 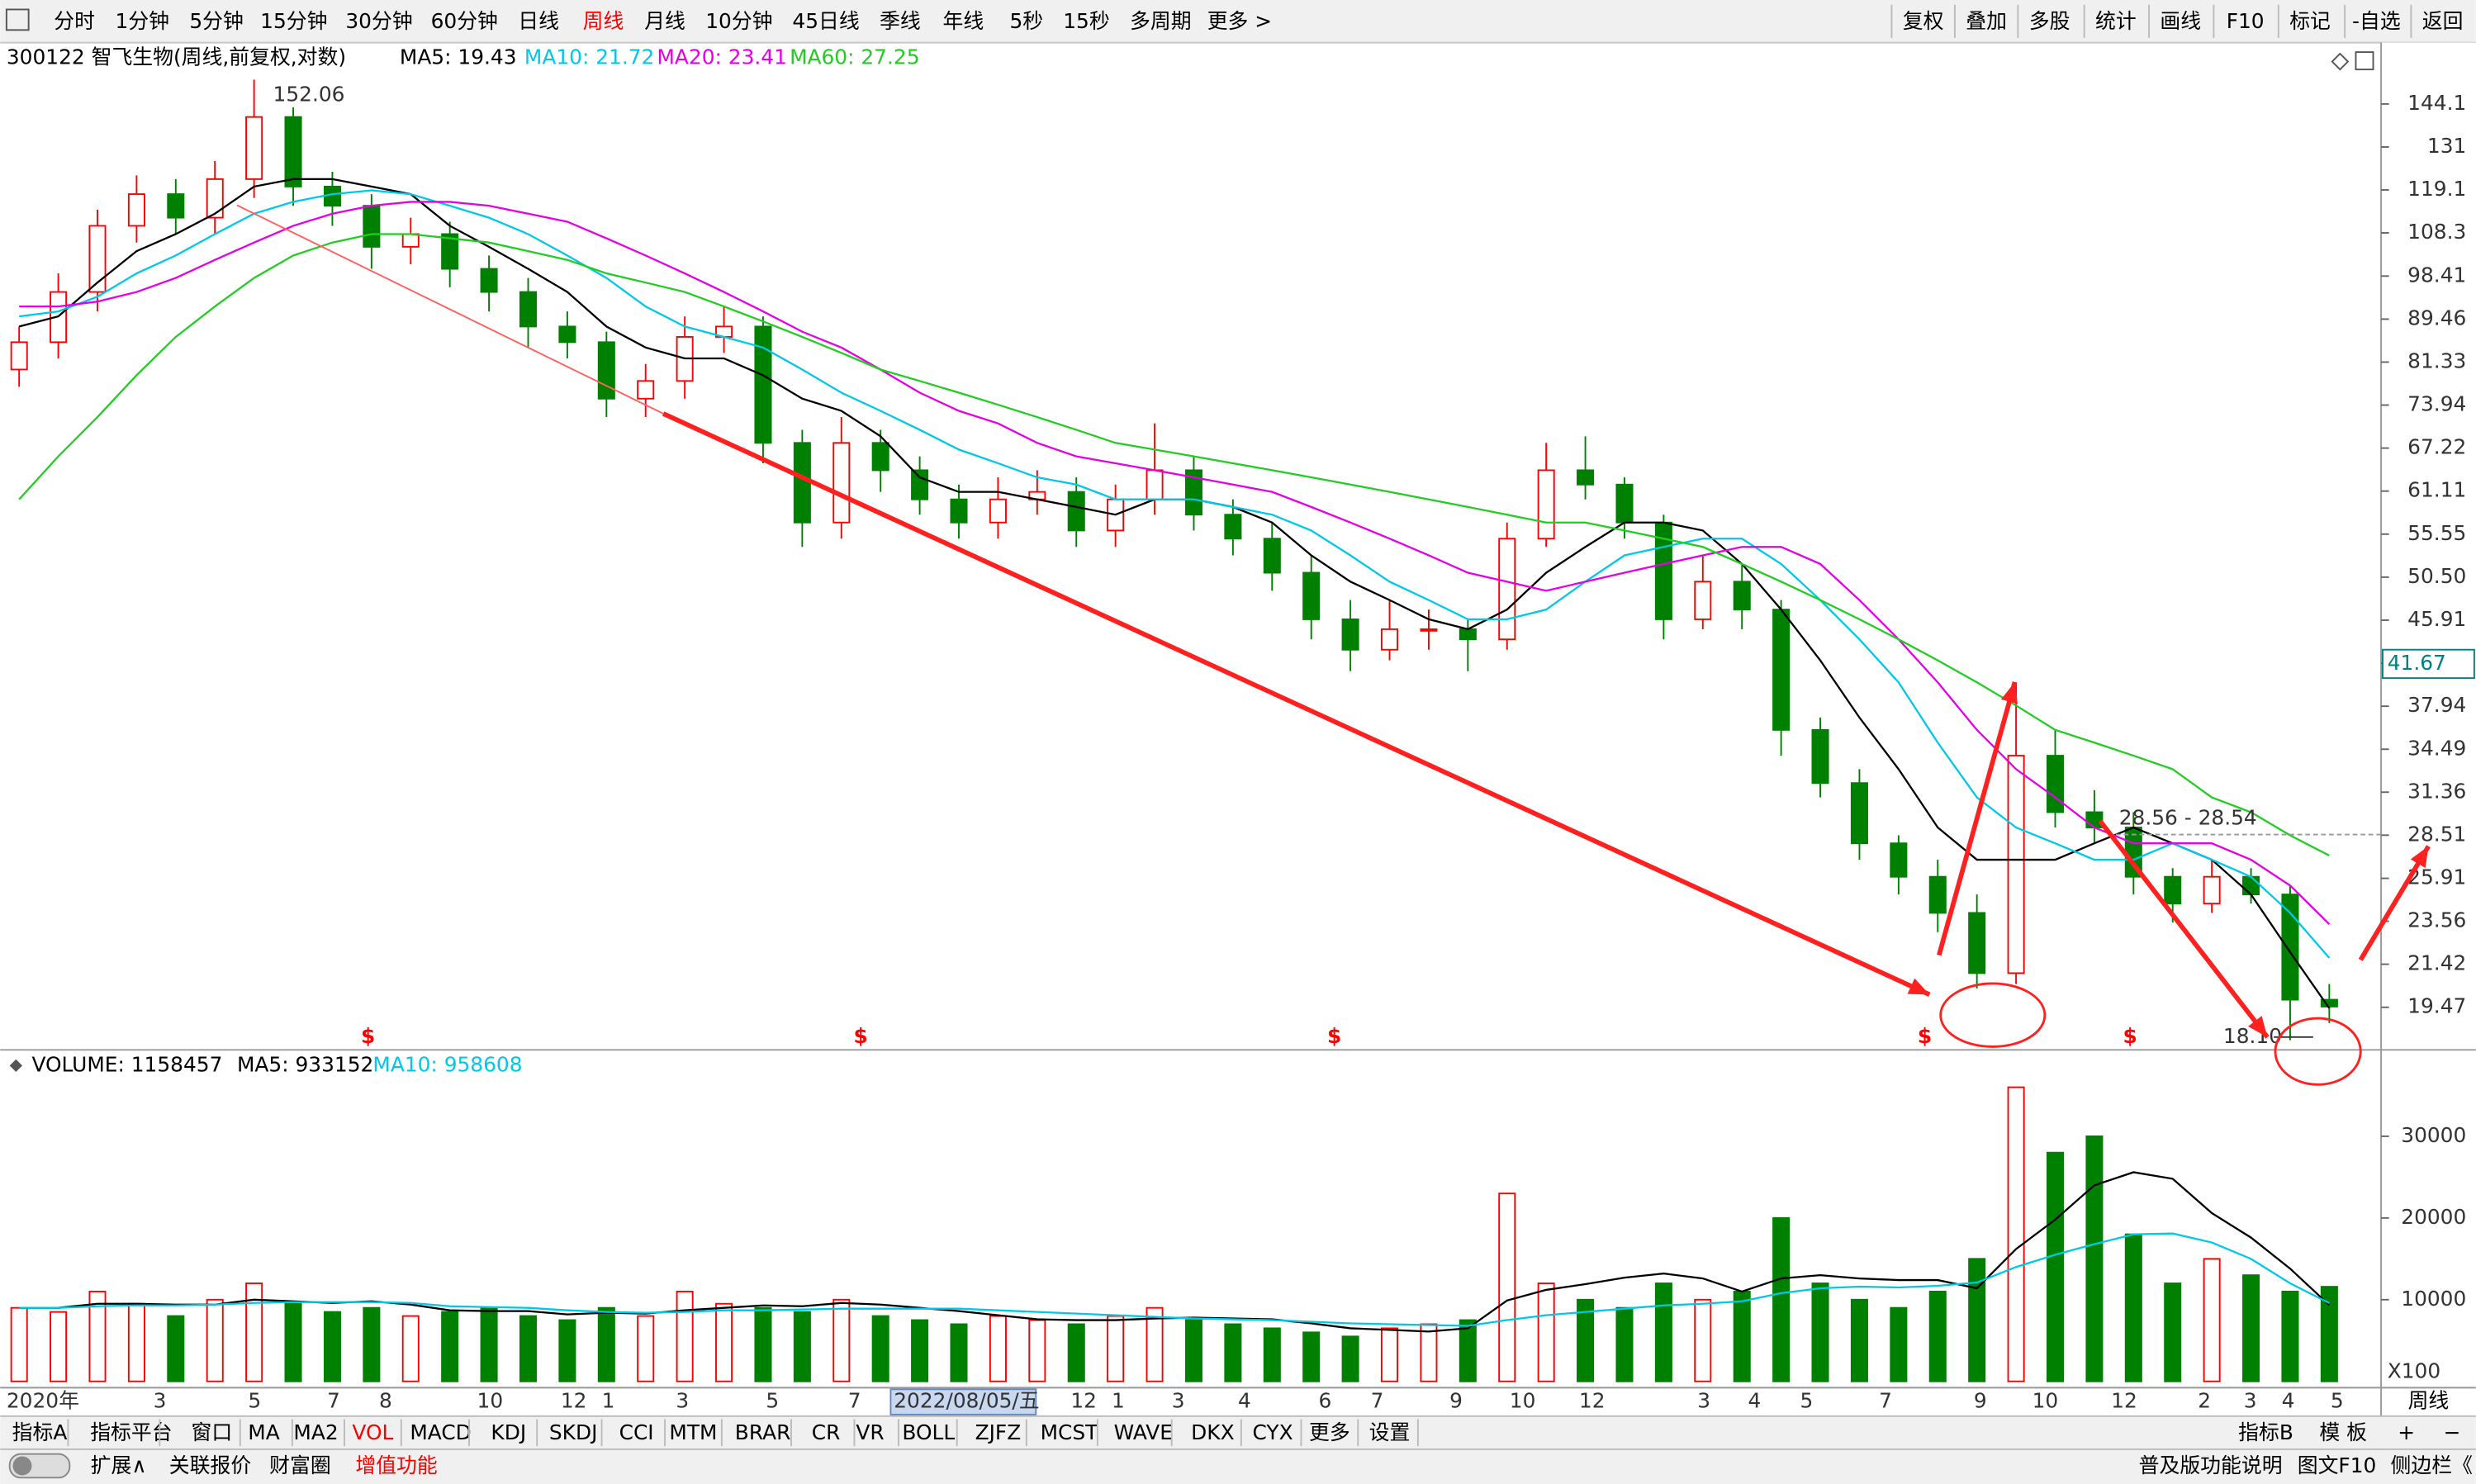 What do you see at coordinates (396, 1465) in the screenshot?
I see `status-button: 增值功能` at bounding box center [396, 1465].